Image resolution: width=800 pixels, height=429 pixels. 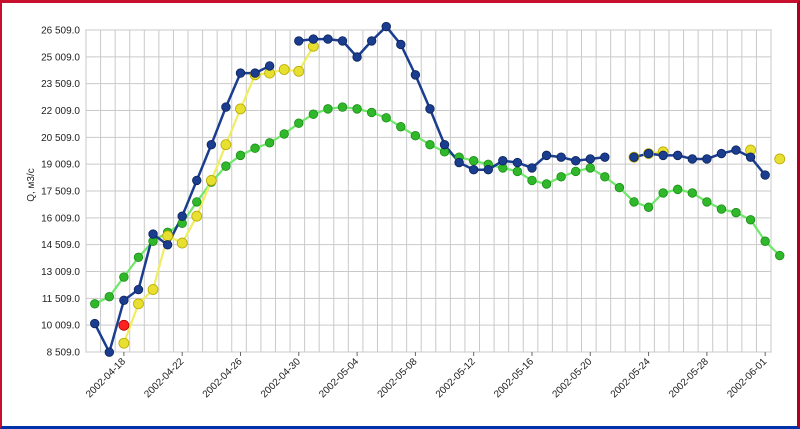 I want to click on x-tick-label: 2002-05-28, so click(x=689, y=378).